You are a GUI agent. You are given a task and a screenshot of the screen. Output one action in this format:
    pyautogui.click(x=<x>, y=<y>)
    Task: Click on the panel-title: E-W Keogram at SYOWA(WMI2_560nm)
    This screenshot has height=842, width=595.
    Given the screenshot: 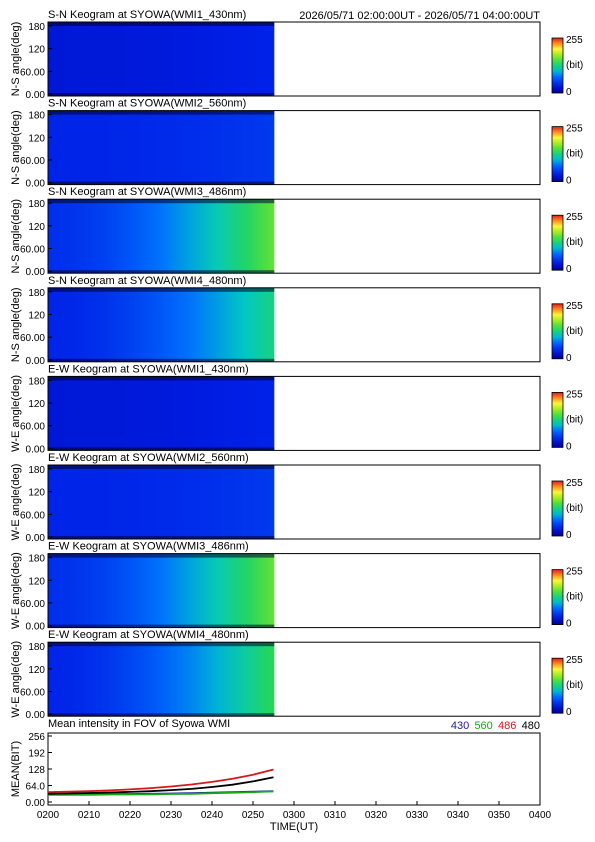 What is the action you would take?
    pyautogui.click(x=148, y=458)
    